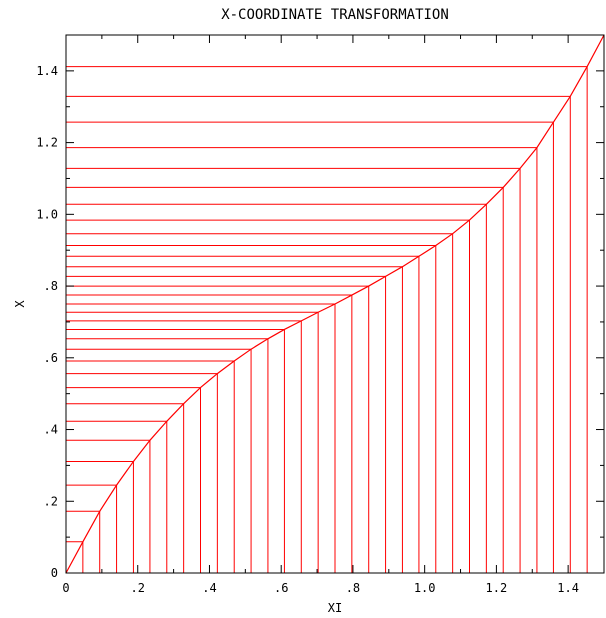  I want to click on x-tick-label: .6, so click(281, 588).